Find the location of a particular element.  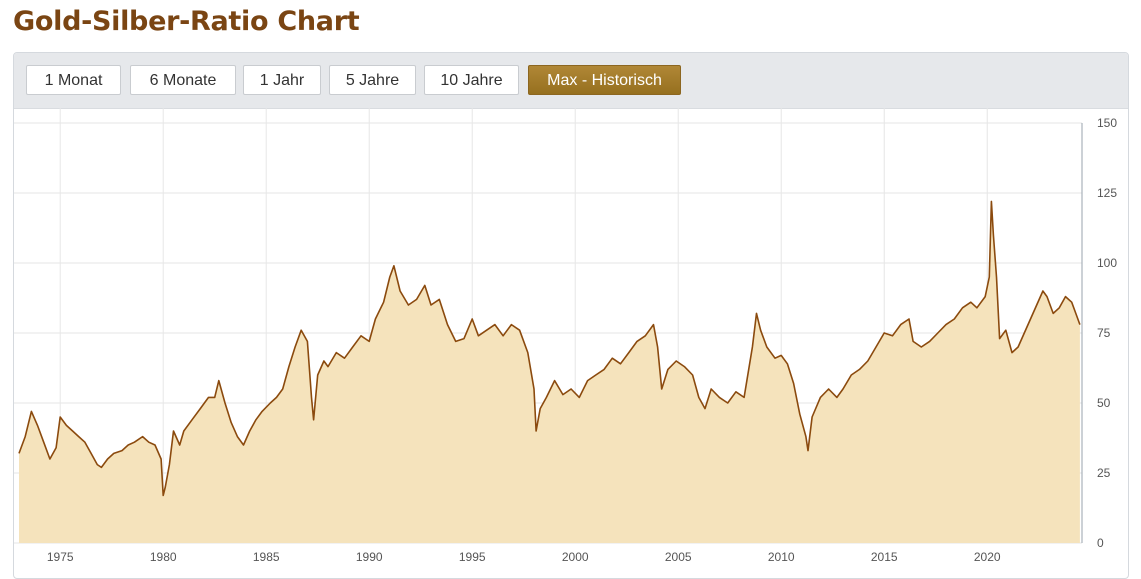

range-1-year-button: 1 Jahr is located at coordinates (282, 80).